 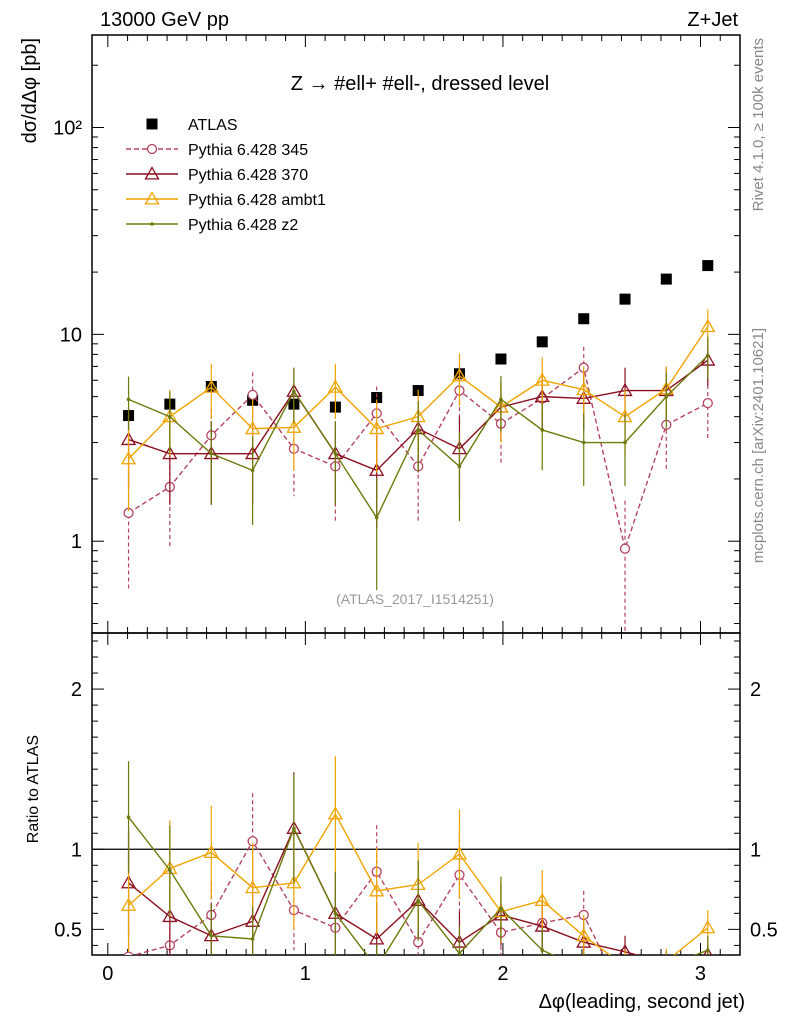 What do you see at coordinates (243, 225) in the screenshot?
I see `legend-label: Pythia 6.428 z2` at bounding box center [243, 225].